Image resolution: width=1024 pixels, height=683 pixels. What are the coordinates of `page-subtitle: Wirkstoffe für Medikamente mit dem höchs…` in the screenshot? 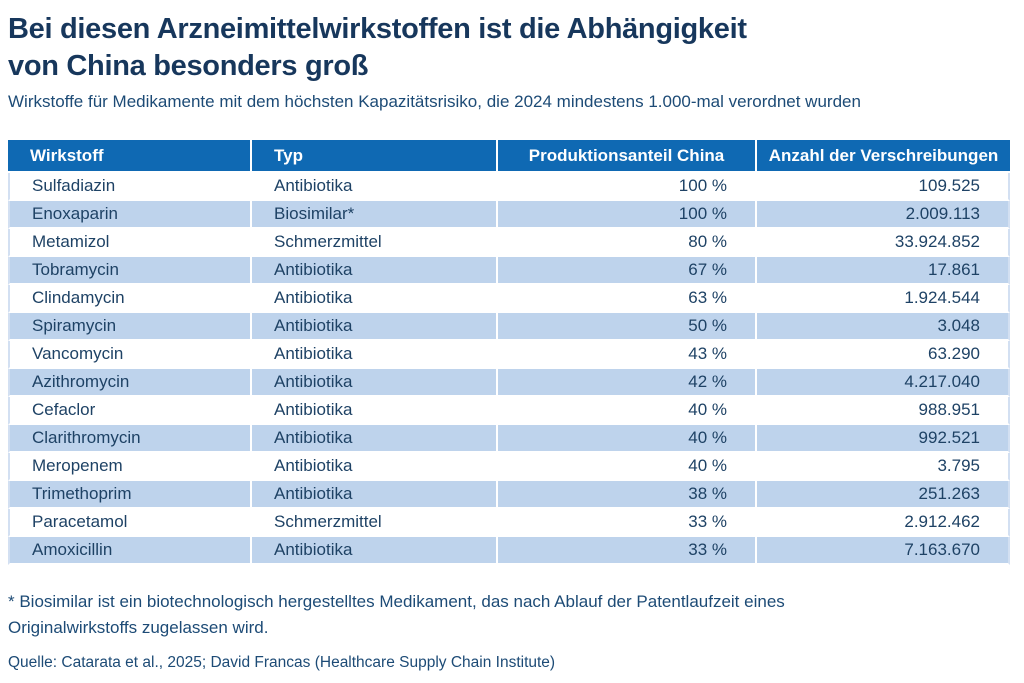 It's located at (434, 101).